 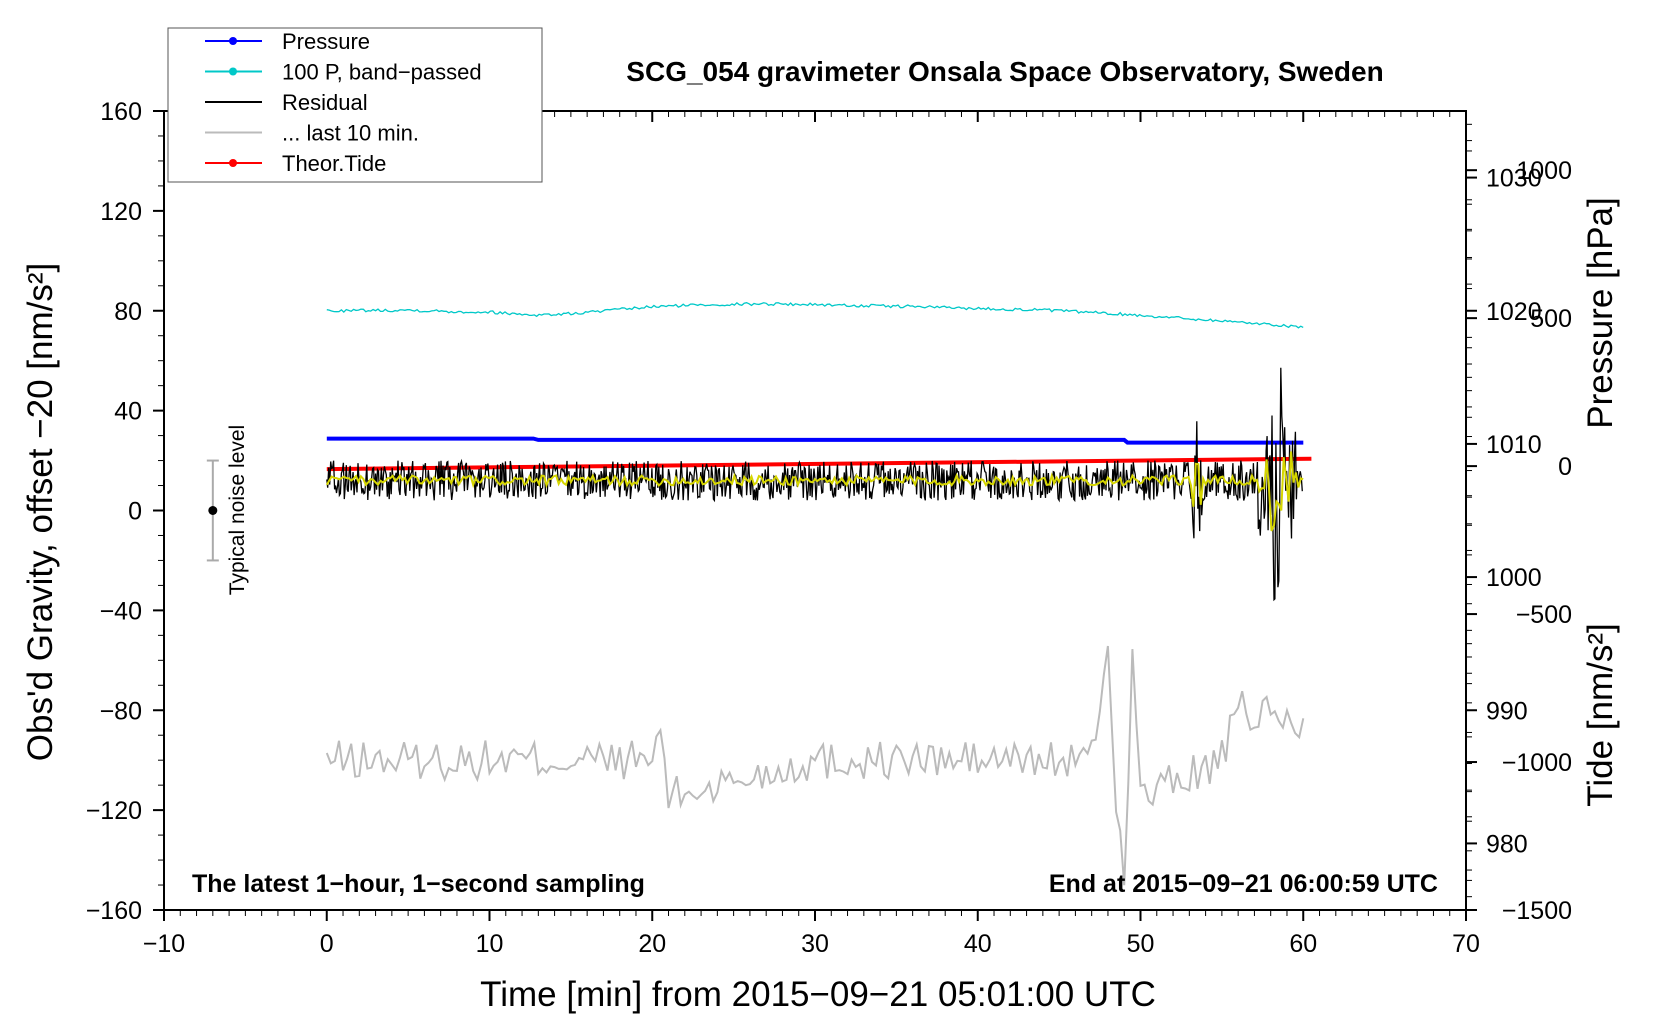 I want to click on x-tick-label: 40, so click(x=978, y=944).